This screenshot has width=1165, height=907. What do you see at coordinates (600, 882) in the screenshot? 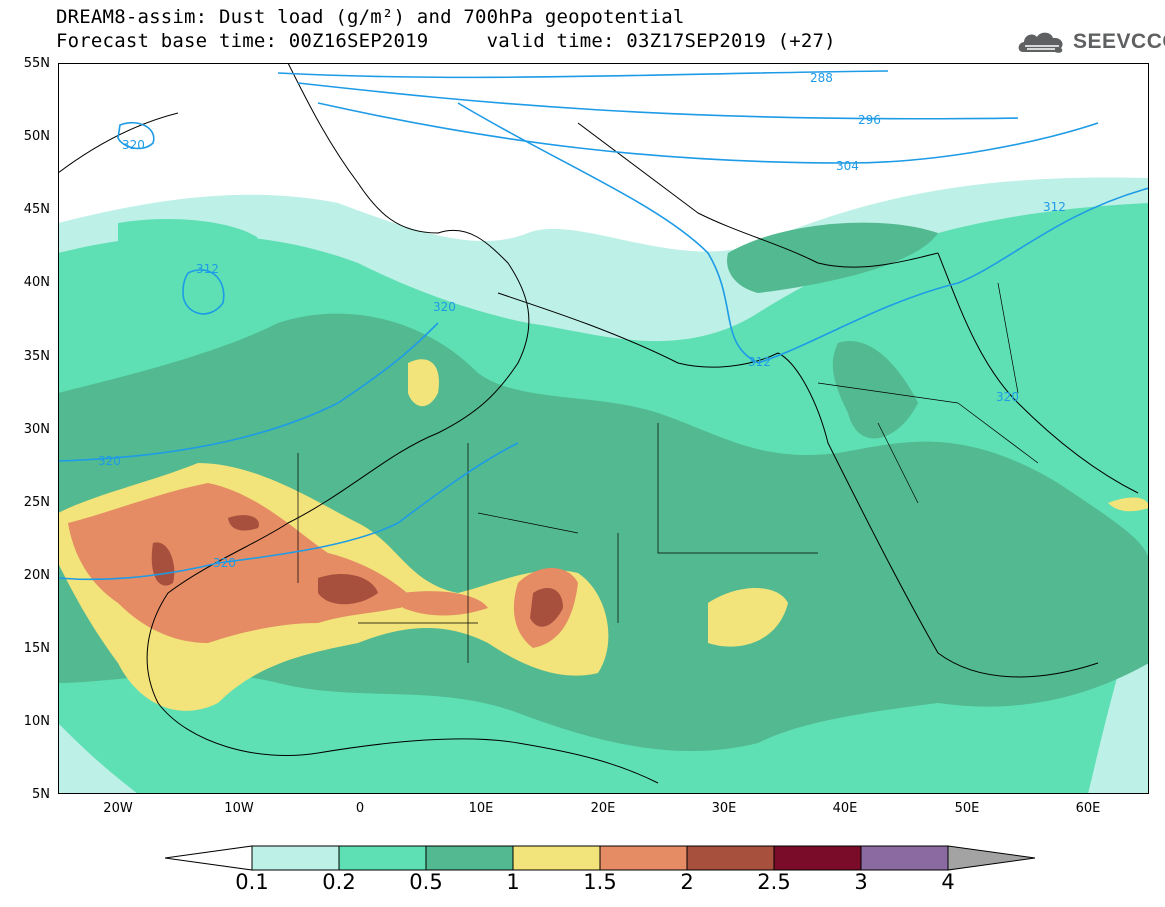
I see `colorbar-label: 1.5` at bounding box center [600, 882].